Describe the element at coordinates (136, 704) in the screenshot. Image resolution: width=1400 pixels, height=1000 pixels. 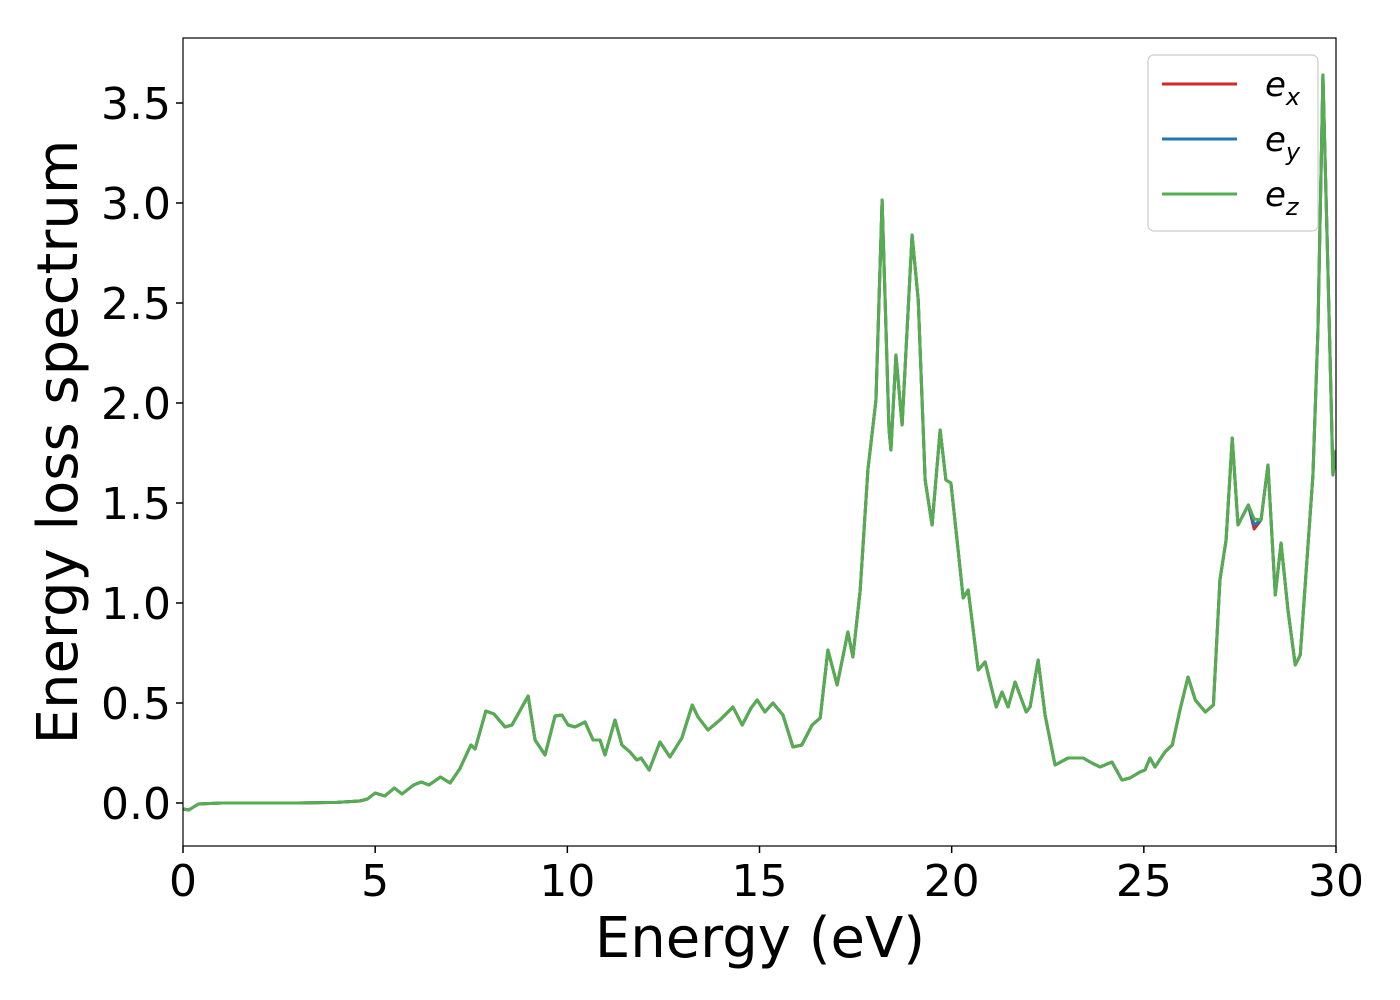
I see `y-tick-label: 0.5` at that location.